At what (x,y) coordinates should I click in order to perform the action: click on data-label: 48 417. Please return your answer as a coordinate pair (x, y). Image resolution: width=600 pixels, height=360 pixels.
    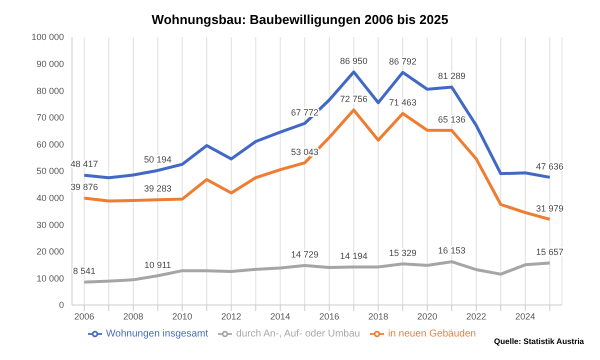
    Looking at the image, I should click on (84, 164).